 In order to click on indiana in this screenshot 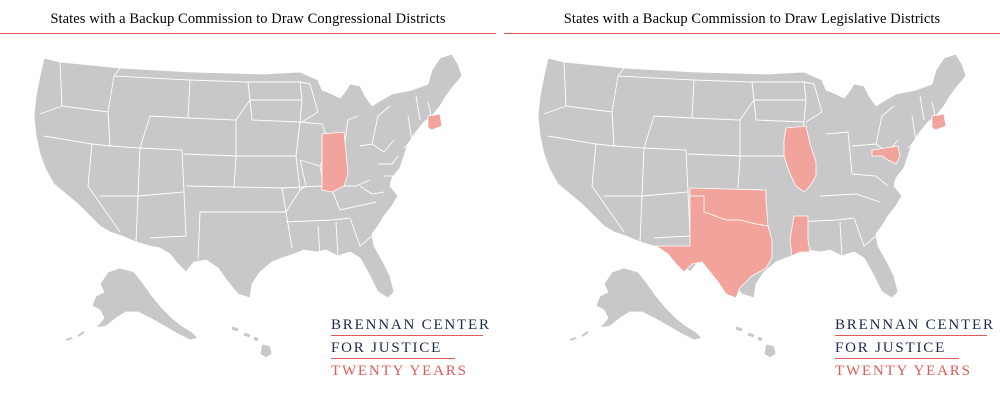, I will do `click(335, 162)`.